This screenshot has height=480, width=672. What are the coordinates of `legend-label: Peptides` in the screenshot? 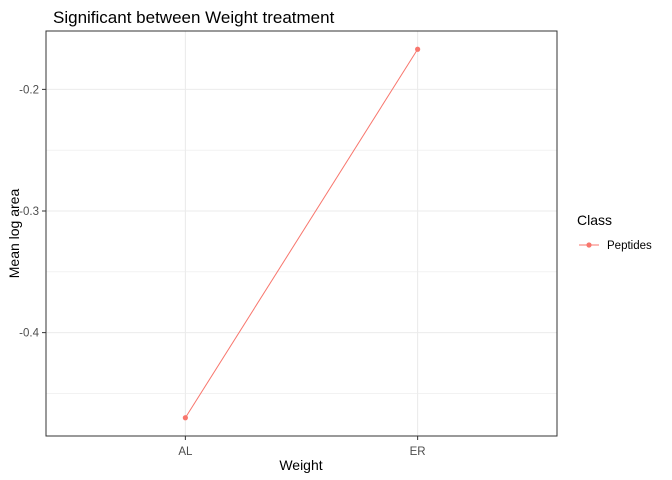 It's located at (629, 246).